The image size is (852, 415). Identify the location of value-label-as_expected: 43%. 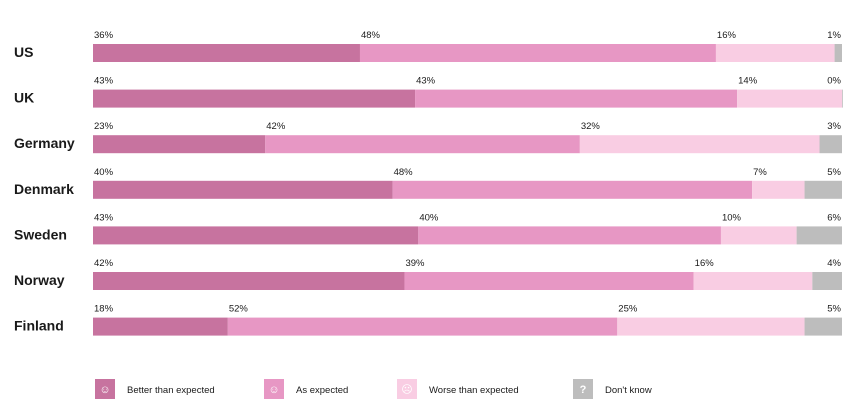
(426, 81).